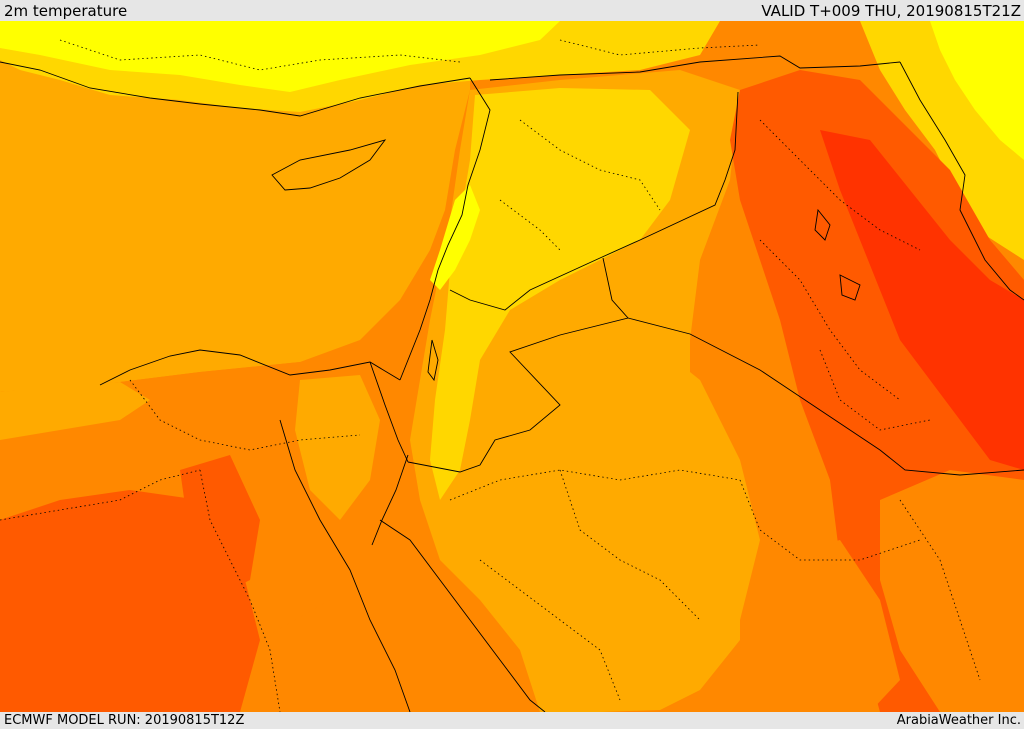 This screenshot has width=1024, height=729. I want to click on coastline-red-sea-east, so click(462, 615).